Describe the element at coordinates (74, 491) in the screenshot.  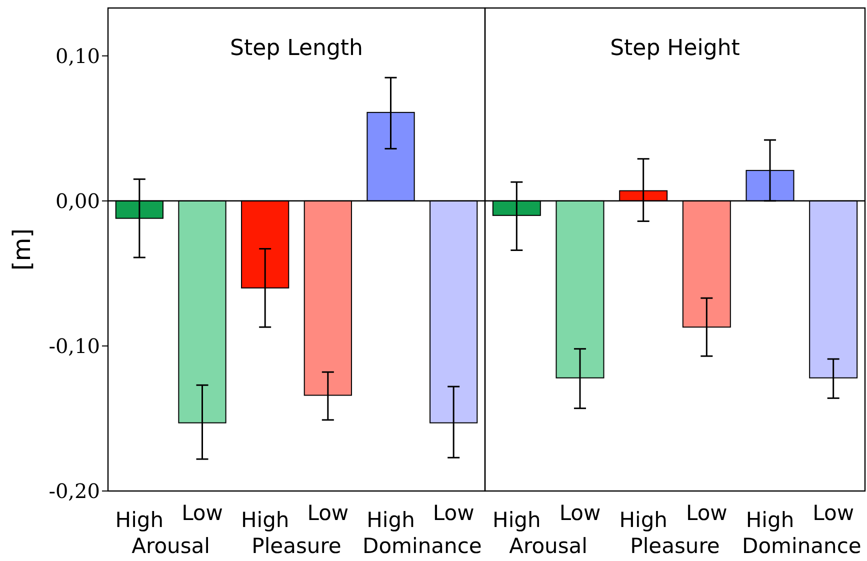
I see `y-tick-label: -0,20` at that location.